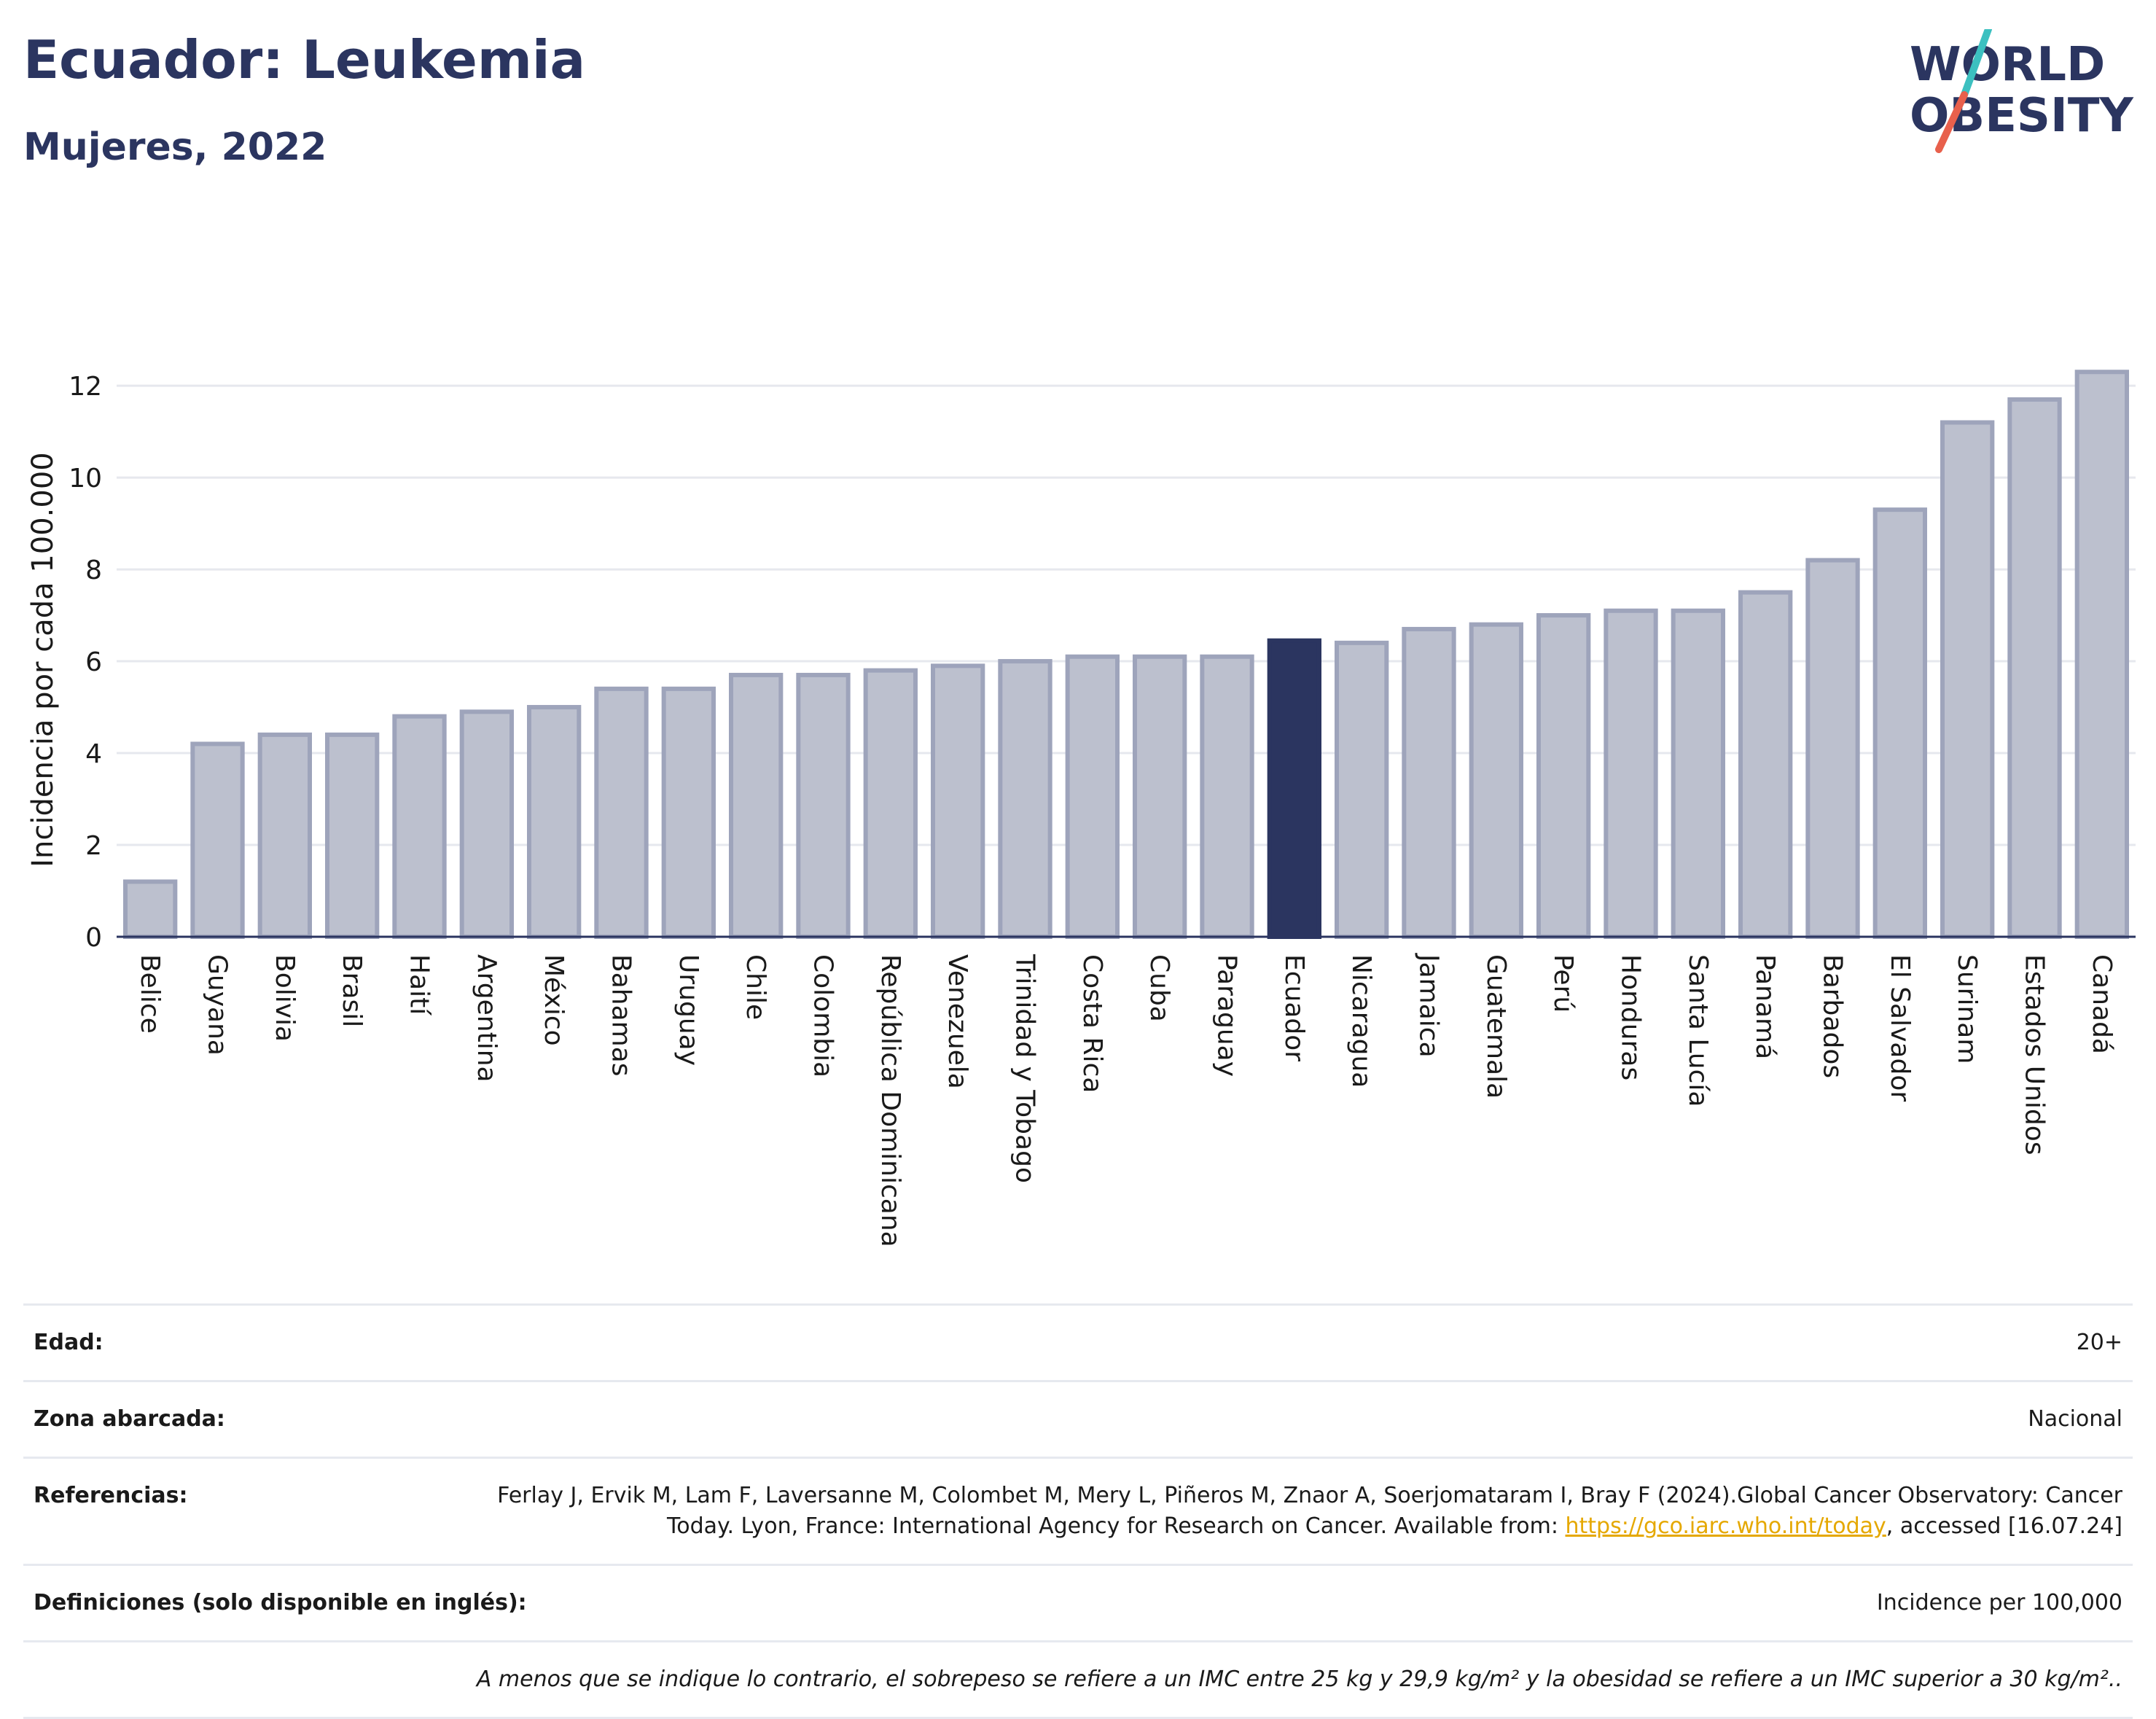  I want to click on x-tick-label: Santa Lucía, so click(1698, 1030).